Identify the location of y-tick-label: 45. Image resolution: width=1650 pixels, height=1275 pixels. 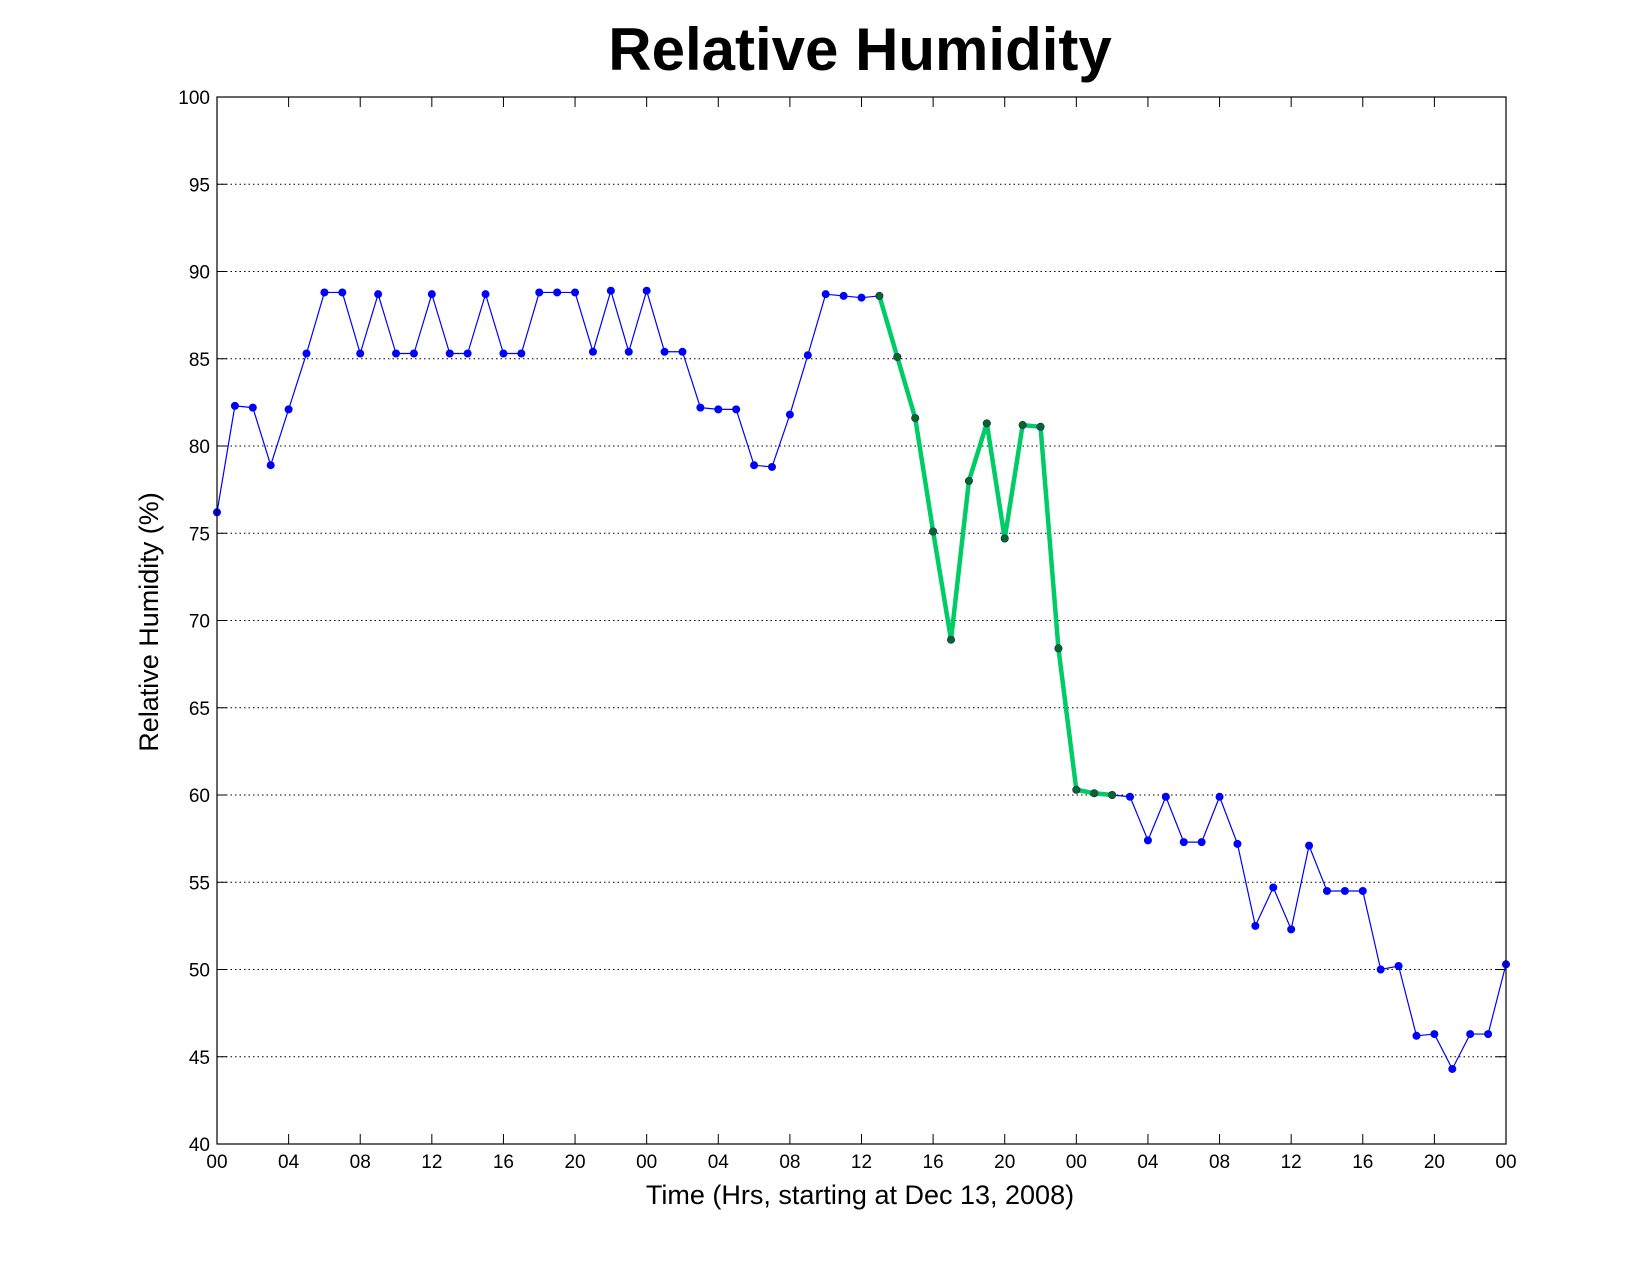
(199, 1058).